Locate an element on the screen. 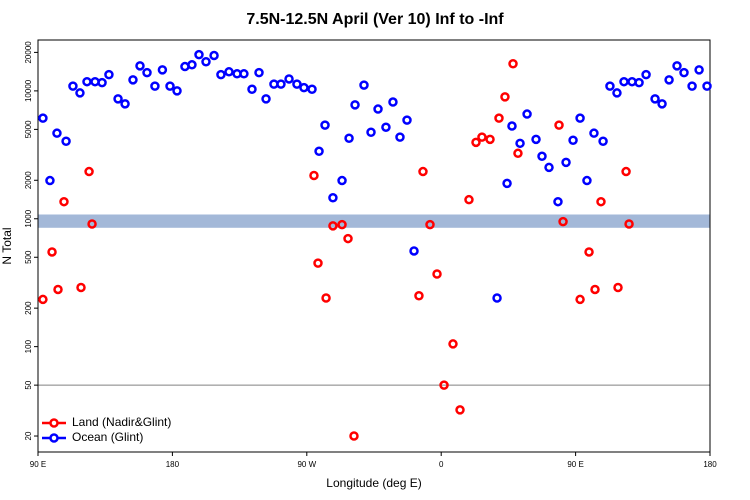 This screenshot has width=750, height=500. y-axis-label: N Total is located at coordinates (7, 245).